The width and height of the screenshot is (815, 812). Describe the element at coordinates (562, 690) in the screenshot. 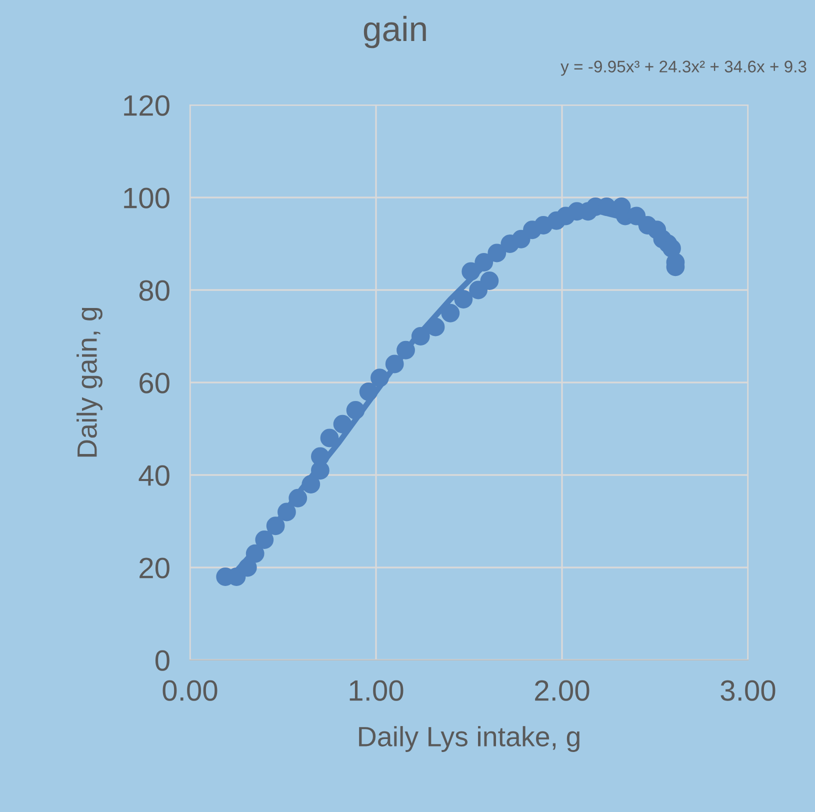

I see `x-tick-label: 2.00` at that location.